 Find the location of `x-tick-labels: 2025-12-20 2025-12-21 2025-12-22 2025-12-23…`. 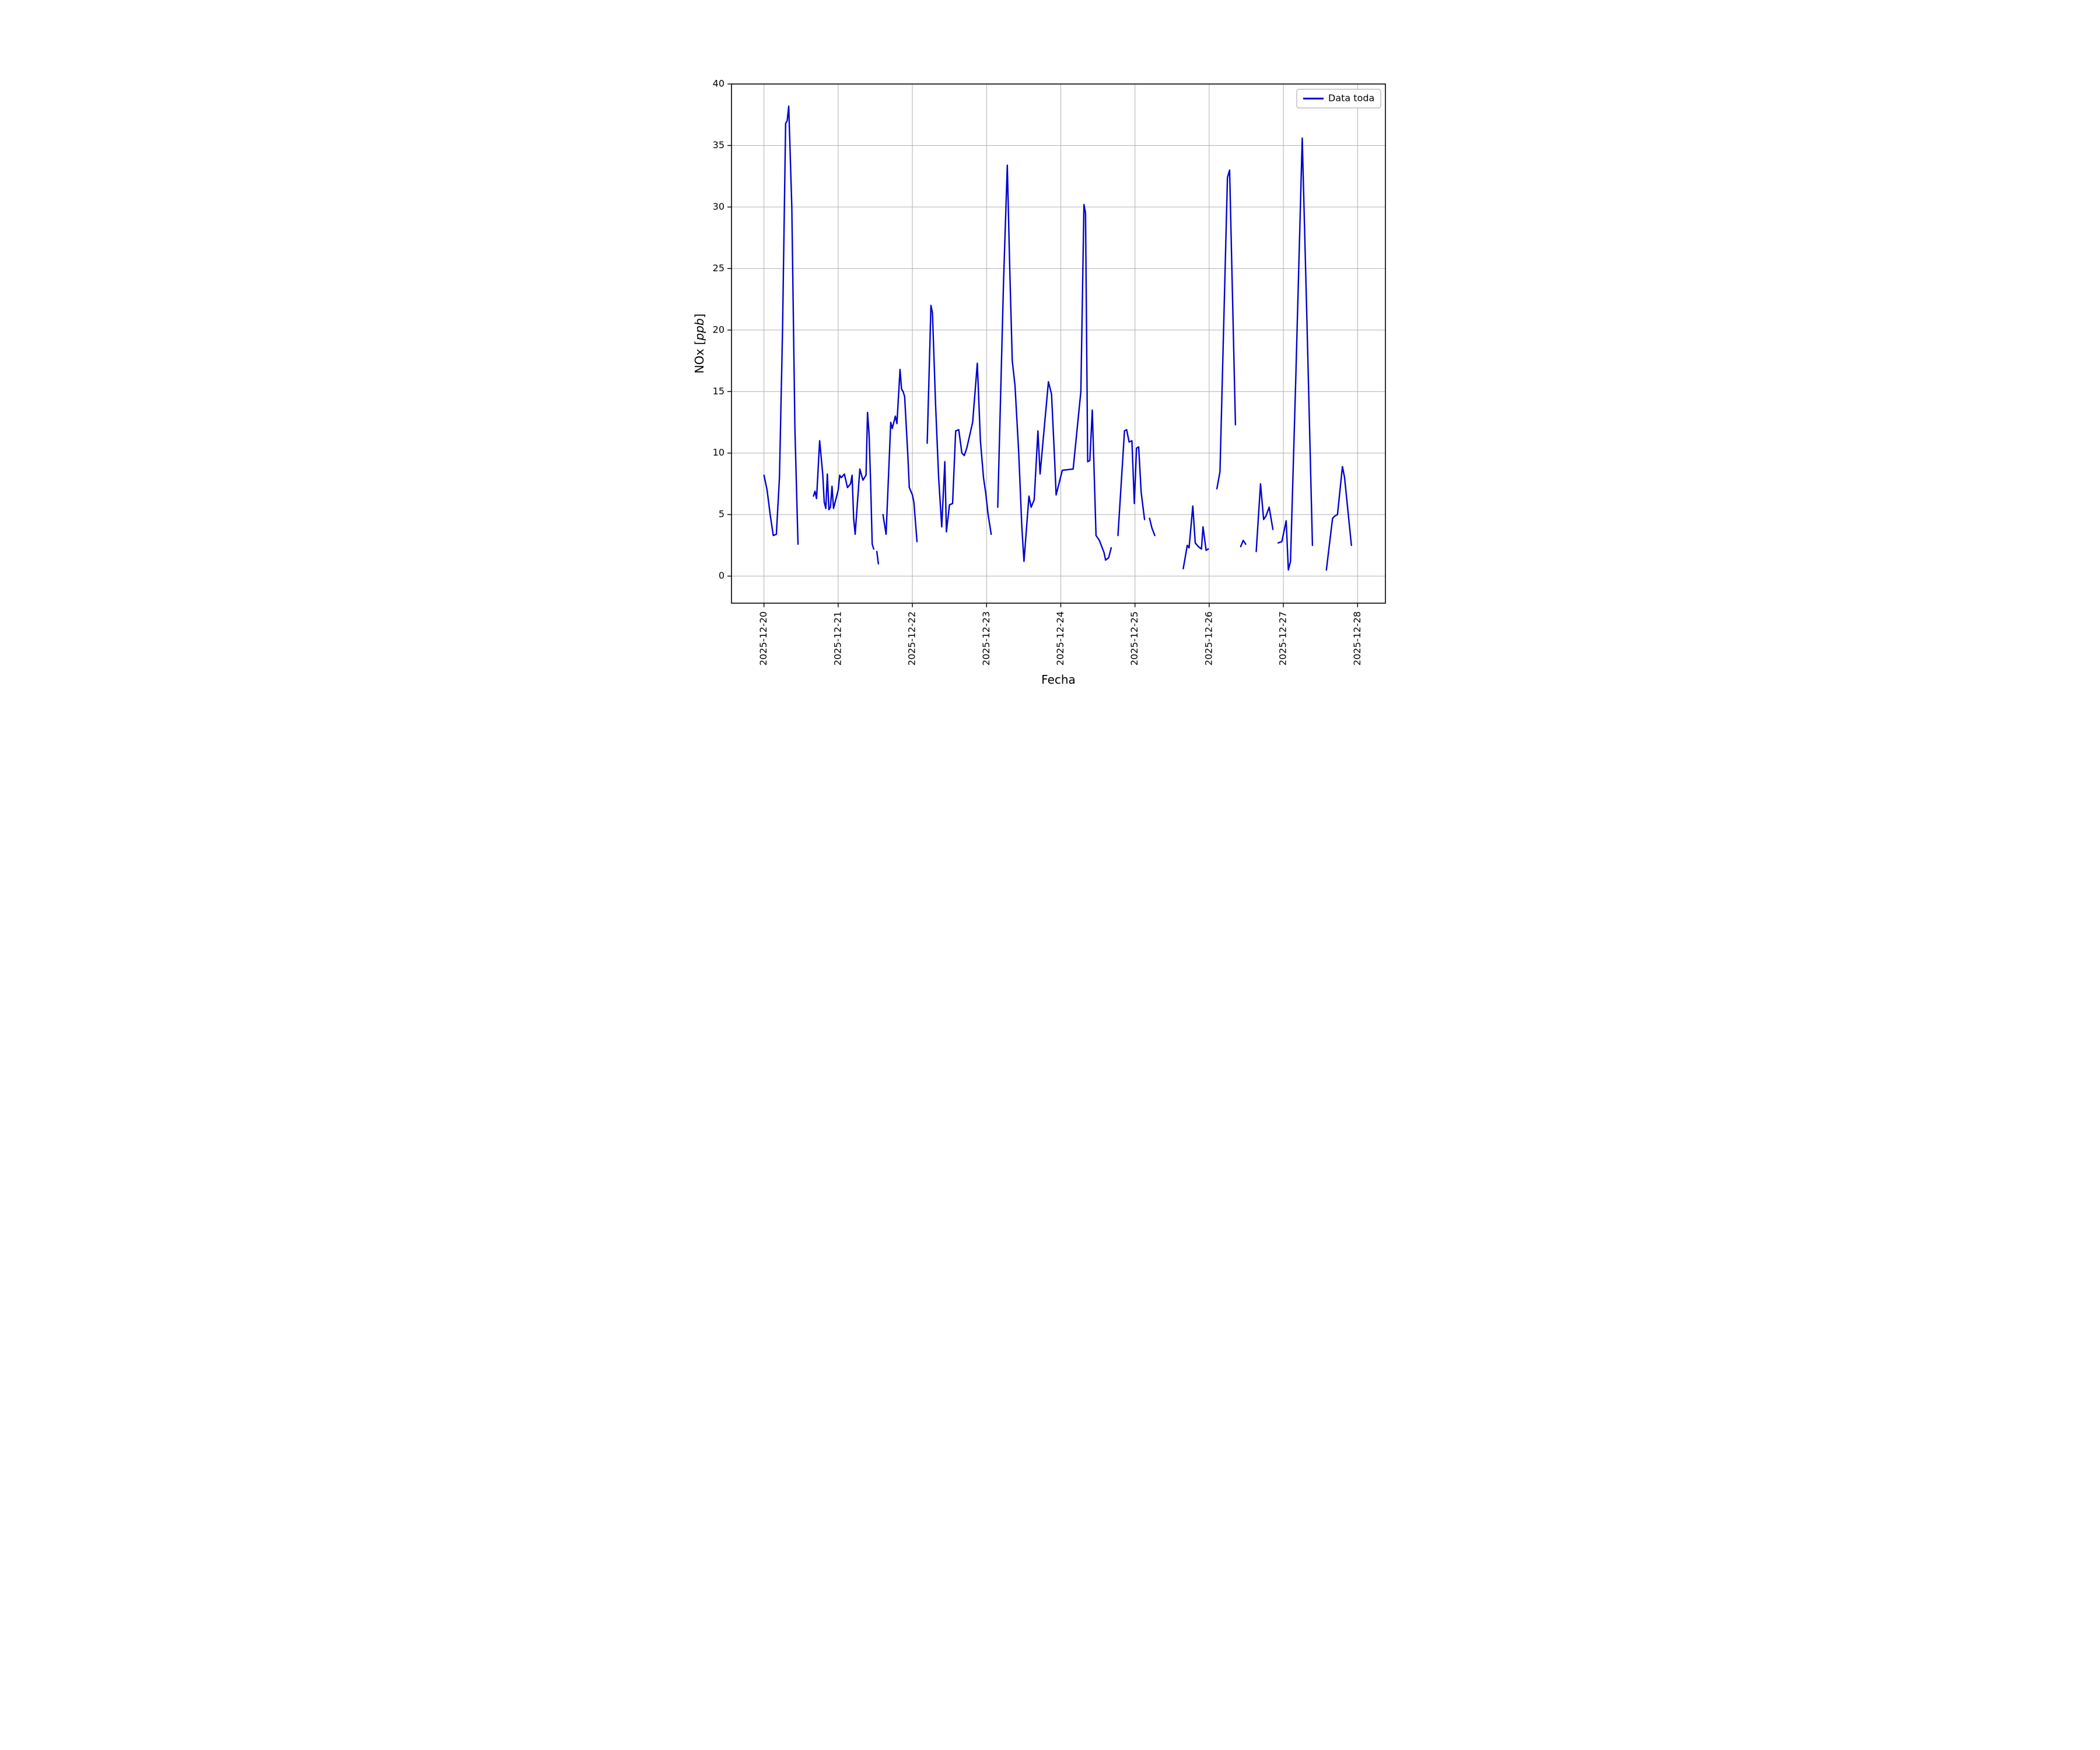

x-tick-labels: 2025-12-20 2025-12-21 2025-12-22 2025-12-23… is located at coordinates (1060, 638).